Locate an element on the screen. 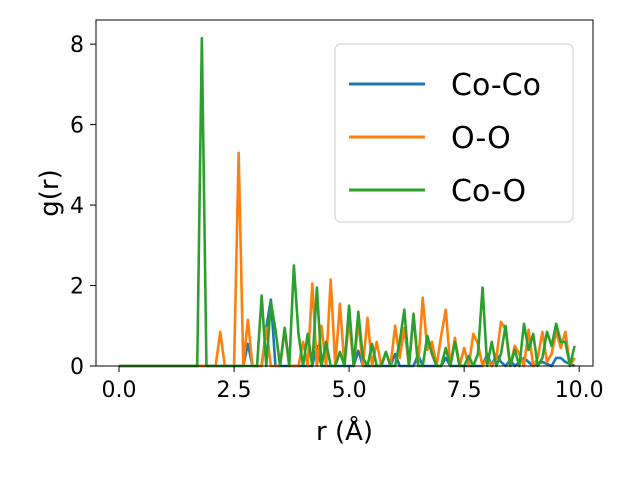 This screenshot has width=640, height=480. y-axis-label: g(r) is located at coordinates (50, 192).